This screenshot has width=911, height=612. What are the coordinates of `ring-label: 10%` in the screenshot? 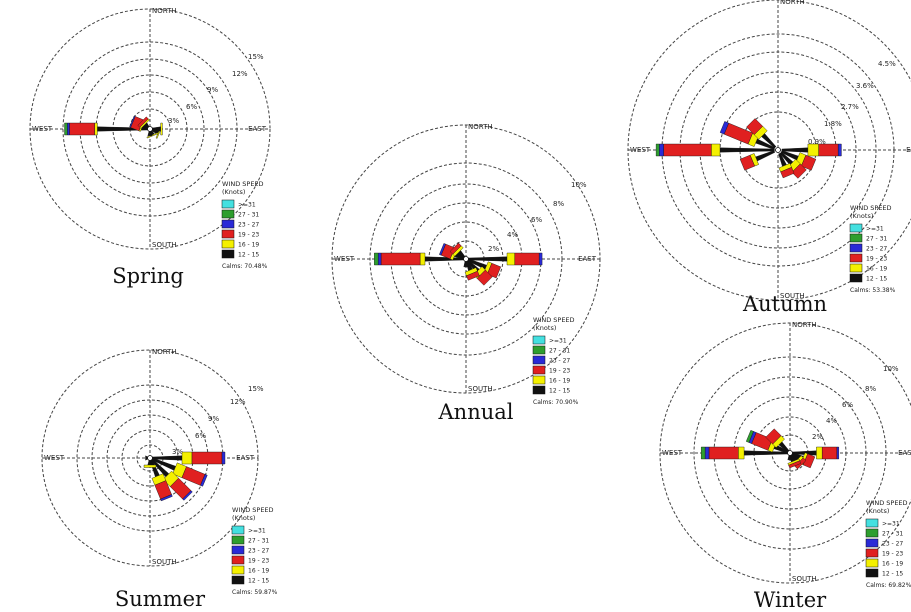 It's located at (891, 369).